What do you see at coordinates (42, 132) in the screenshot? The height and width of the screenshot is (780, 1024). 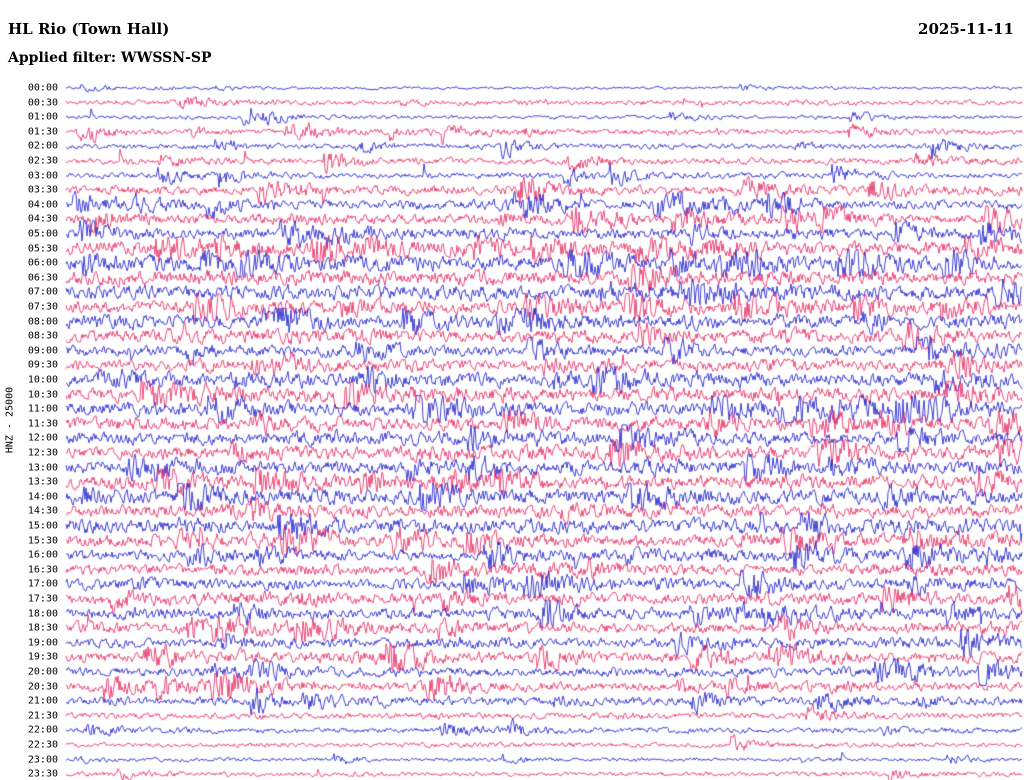 I see `row-time-label: 01:30` at bounding box center [42, 132].